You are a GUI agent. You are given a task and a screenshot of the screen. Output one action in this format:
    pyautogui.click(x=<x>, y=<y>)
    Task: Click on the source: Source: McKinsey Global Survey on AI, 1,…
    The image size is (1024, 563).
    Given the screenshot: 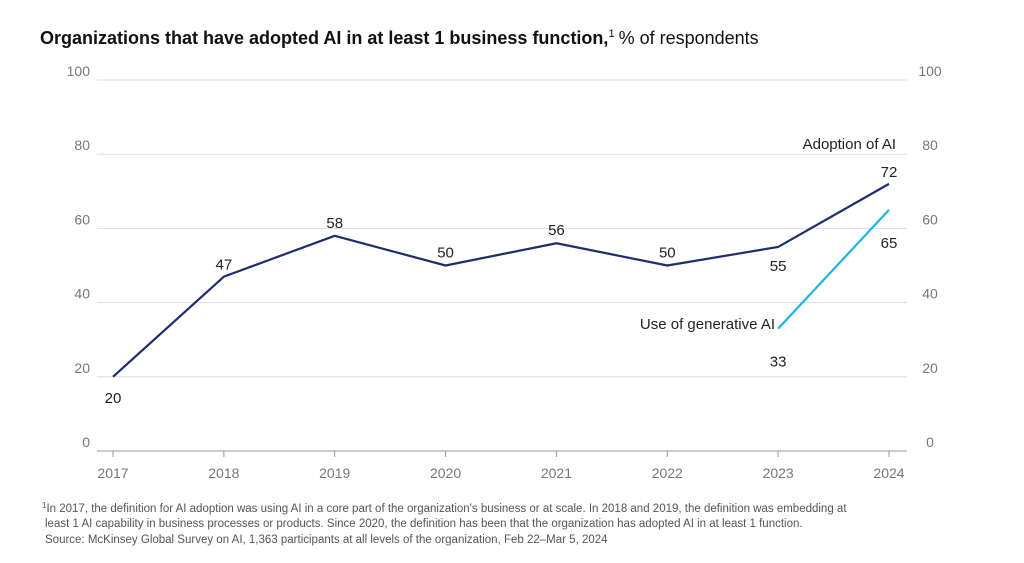 What is the action you would take?
    pyautogui.click(x=326, y=540)
    